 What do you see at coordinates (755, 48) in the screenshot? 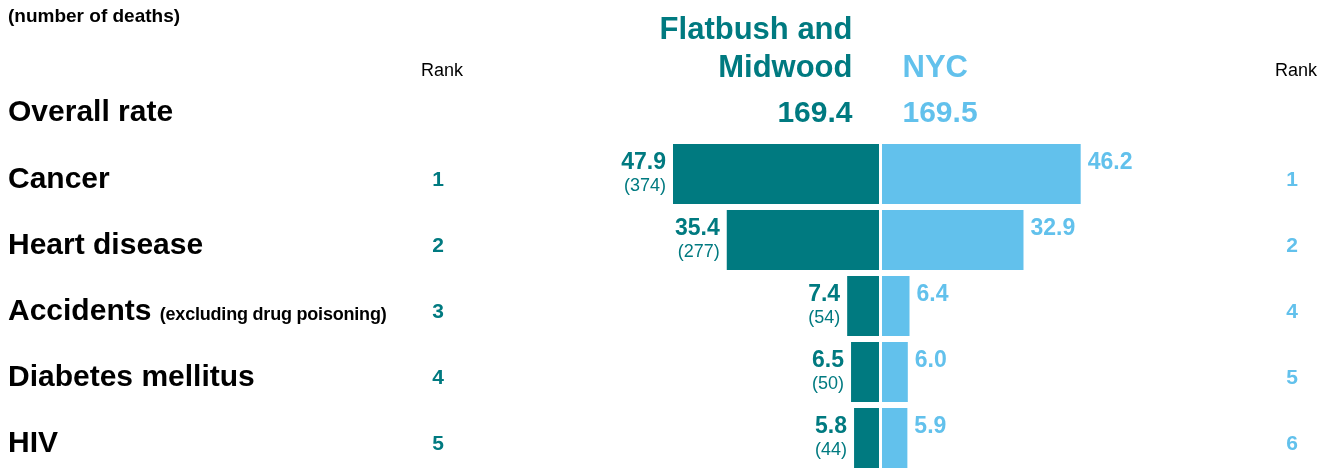
I see `series-label: Flatbush and Midwood` at bounding box center [755, 48].